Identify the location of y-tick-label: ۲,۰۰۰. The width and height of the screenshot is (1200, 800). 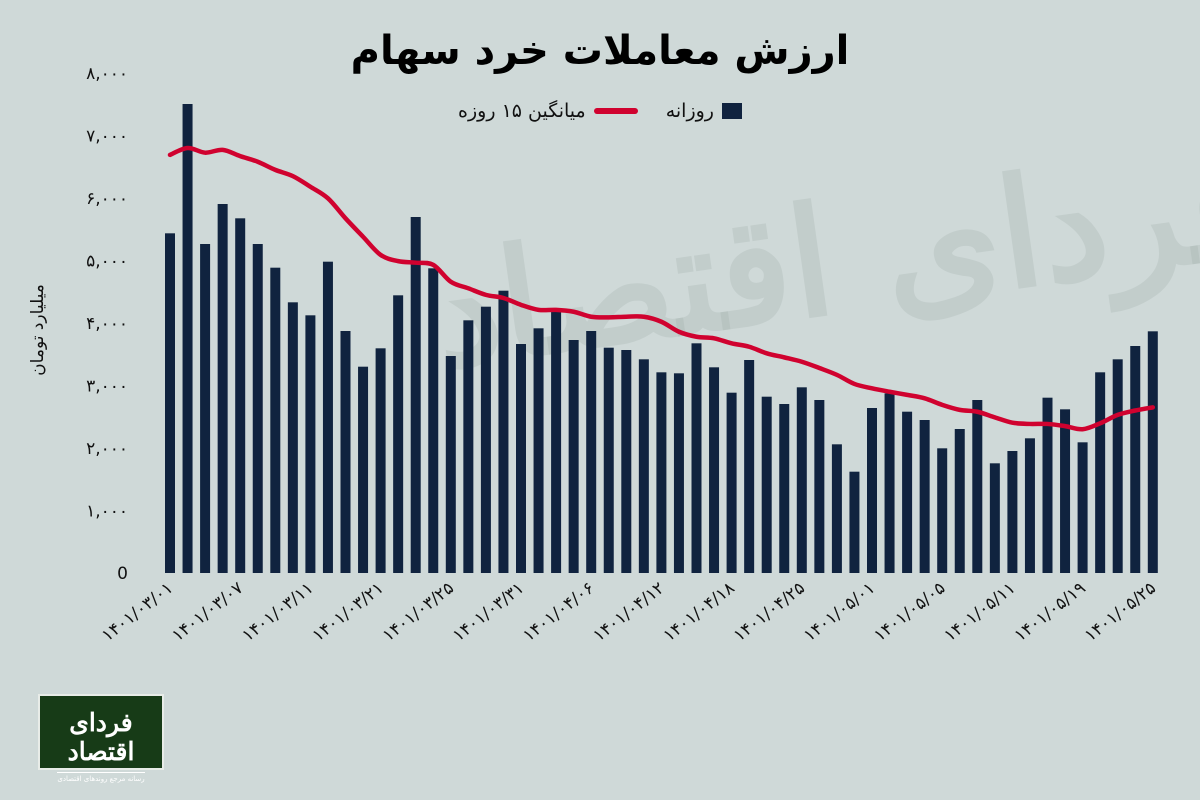
(107, 449).